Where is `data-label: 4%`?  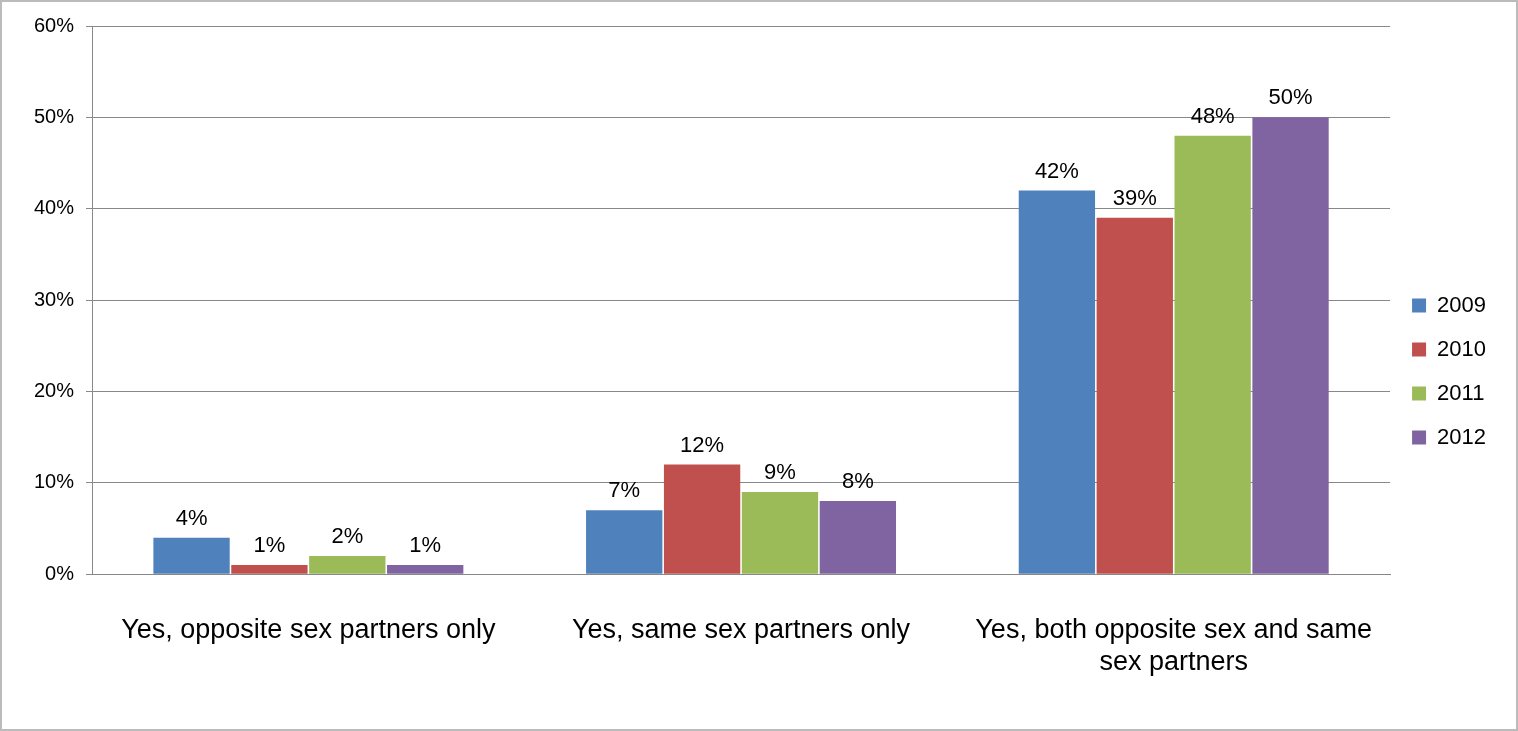 data-label: 4% is located at coordinates (191, 517).